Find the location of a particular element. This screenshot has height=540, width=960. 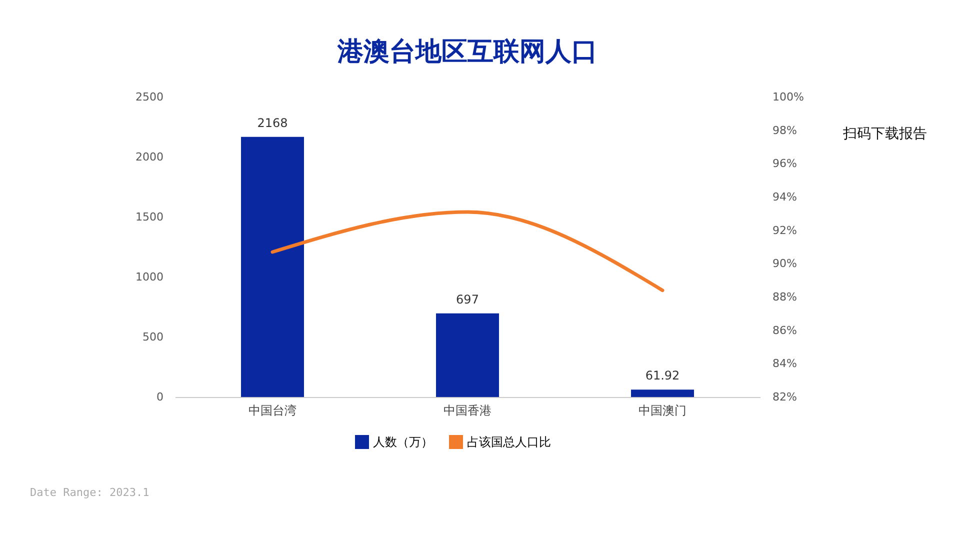

y2-tick-label: 86% is located at coordinates (784, 330).